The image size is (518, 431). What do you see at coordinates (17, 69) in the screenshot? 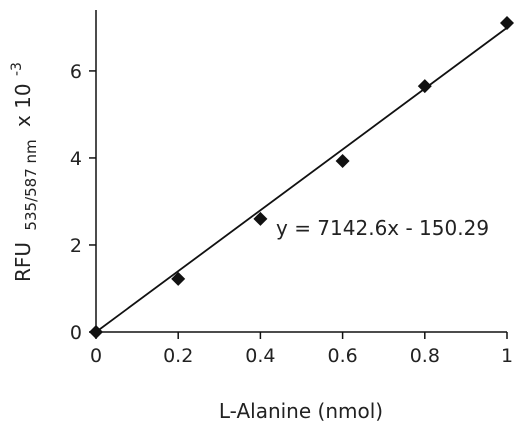
I see `y-axis-title-superscript: -3` at bounding box center [17, 69].